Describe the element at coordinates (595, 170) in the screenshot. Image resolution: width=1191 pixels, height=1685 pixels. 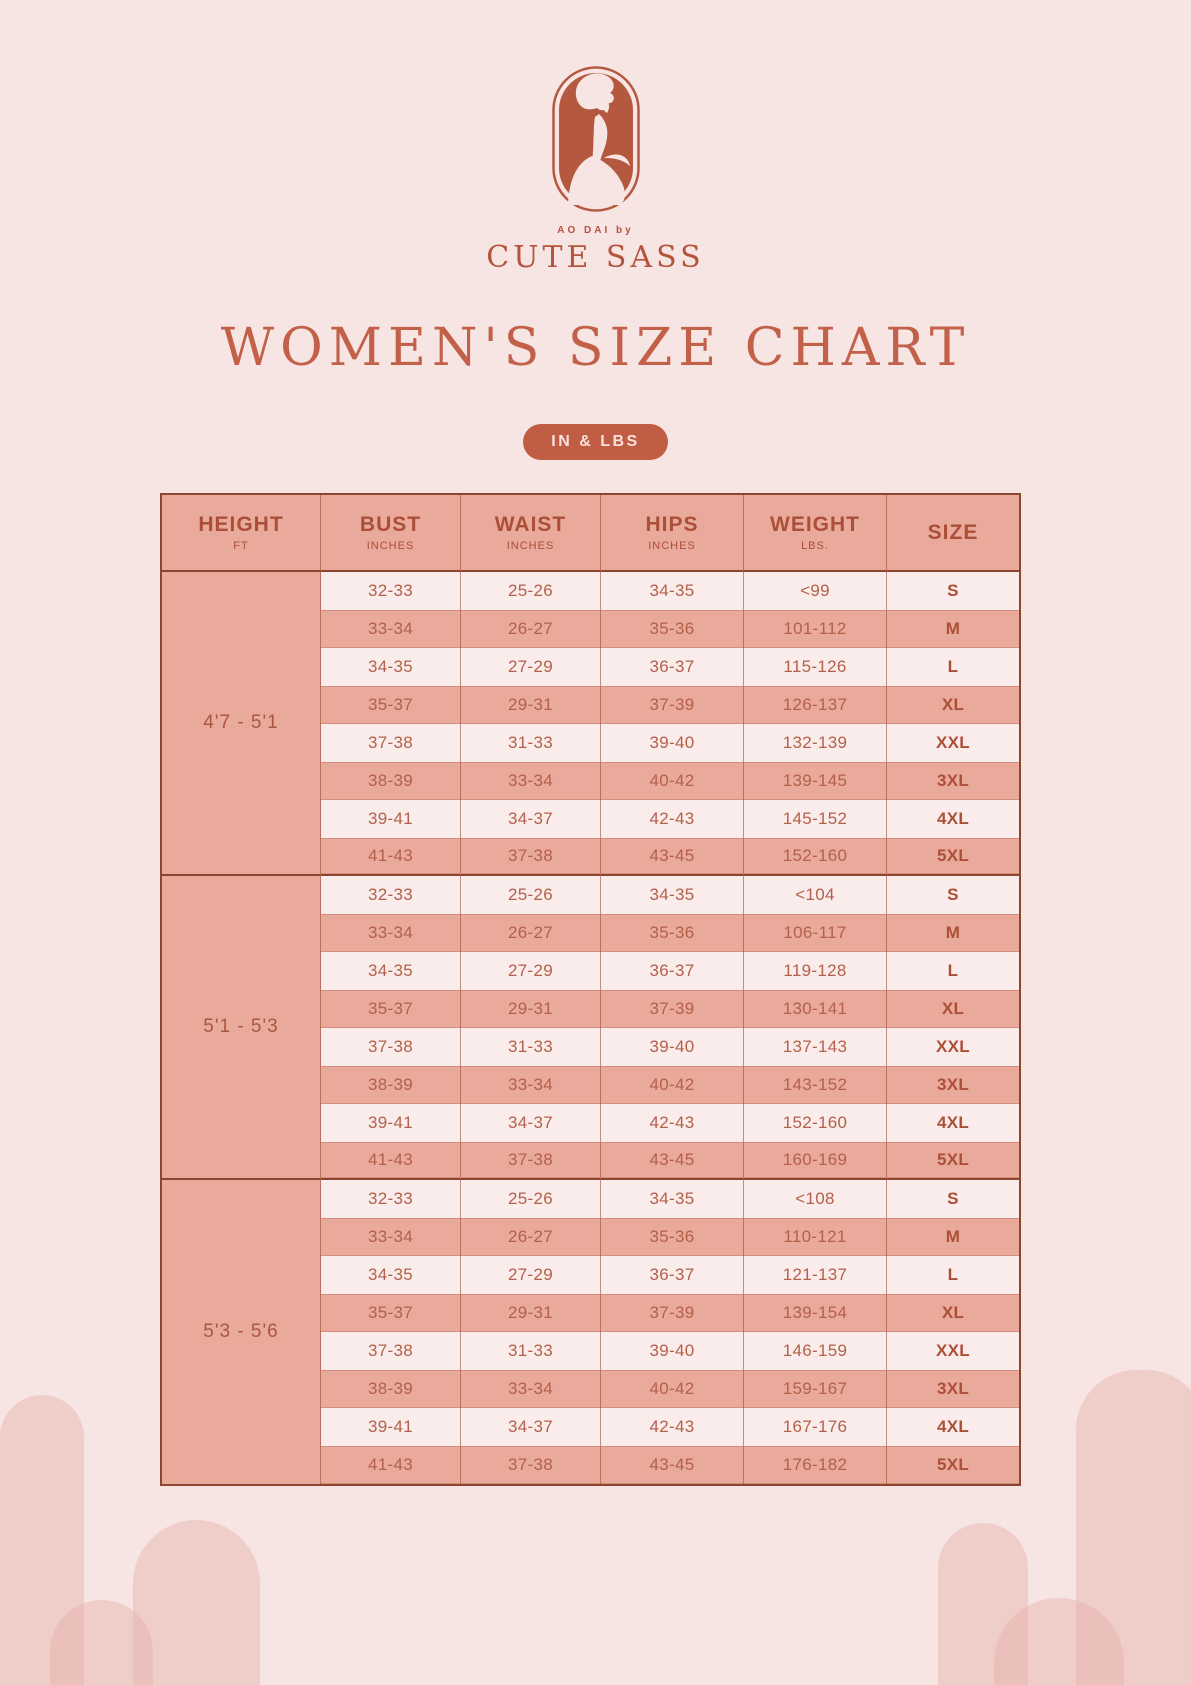
I see `brand-block: AO DAI by CUTE SASS` at that location.